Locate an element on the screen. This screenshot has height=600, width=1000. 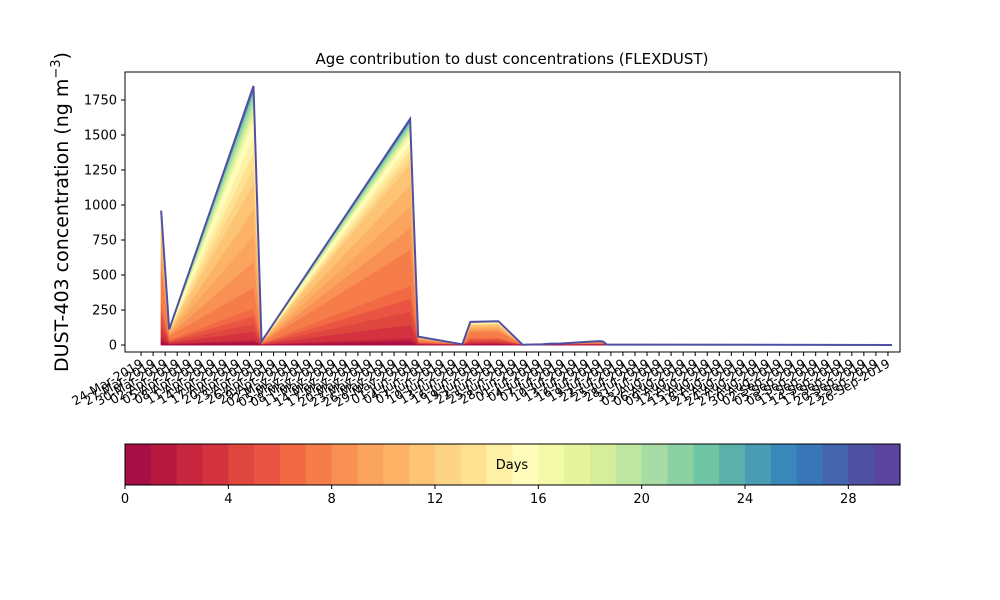
colorbar-tick-label: 28 is located at coordinates (848, 499).